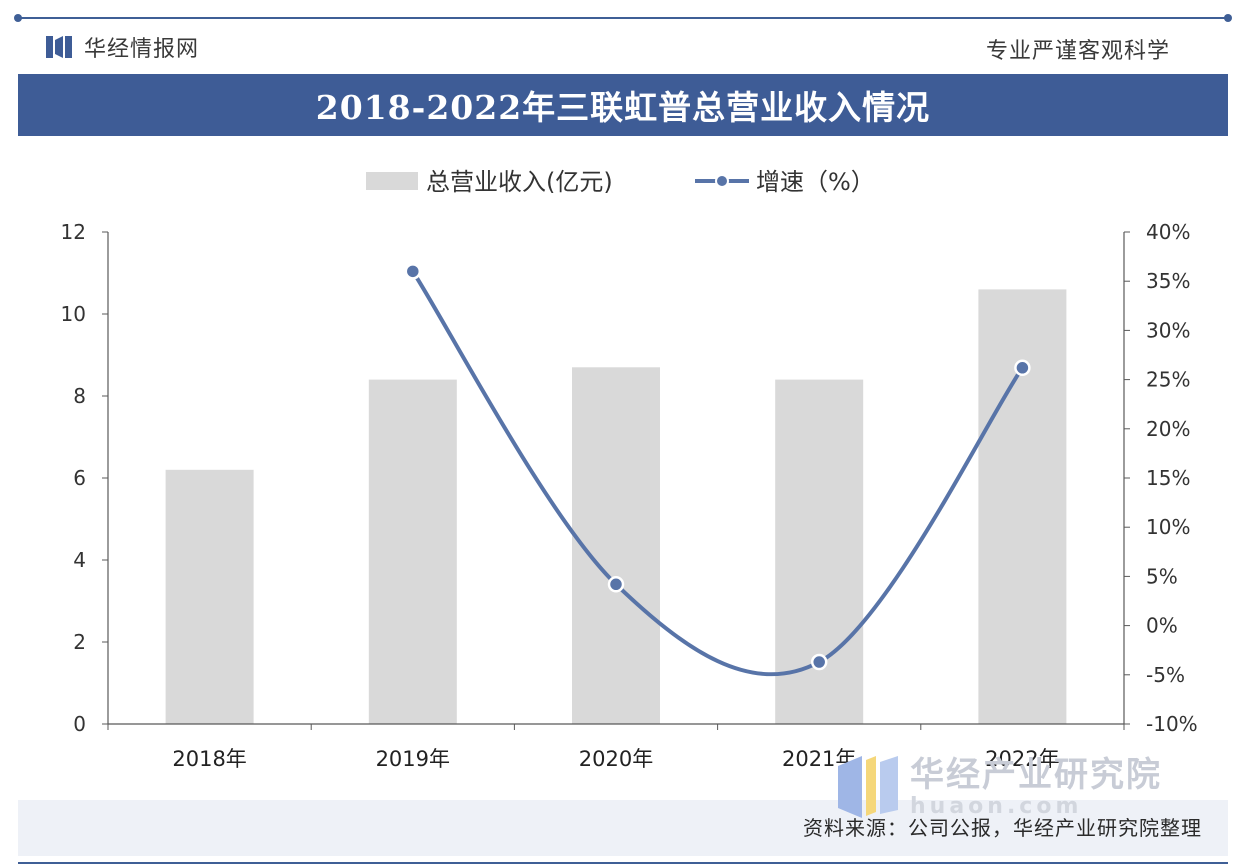 Image resolution: width=1246 pixels, height=868 pixels. What do you see at coordinates (1168, 478) in the screenshot?
I see `y-right-tick-label-5: 15%` at bounding box center [1168, 478].